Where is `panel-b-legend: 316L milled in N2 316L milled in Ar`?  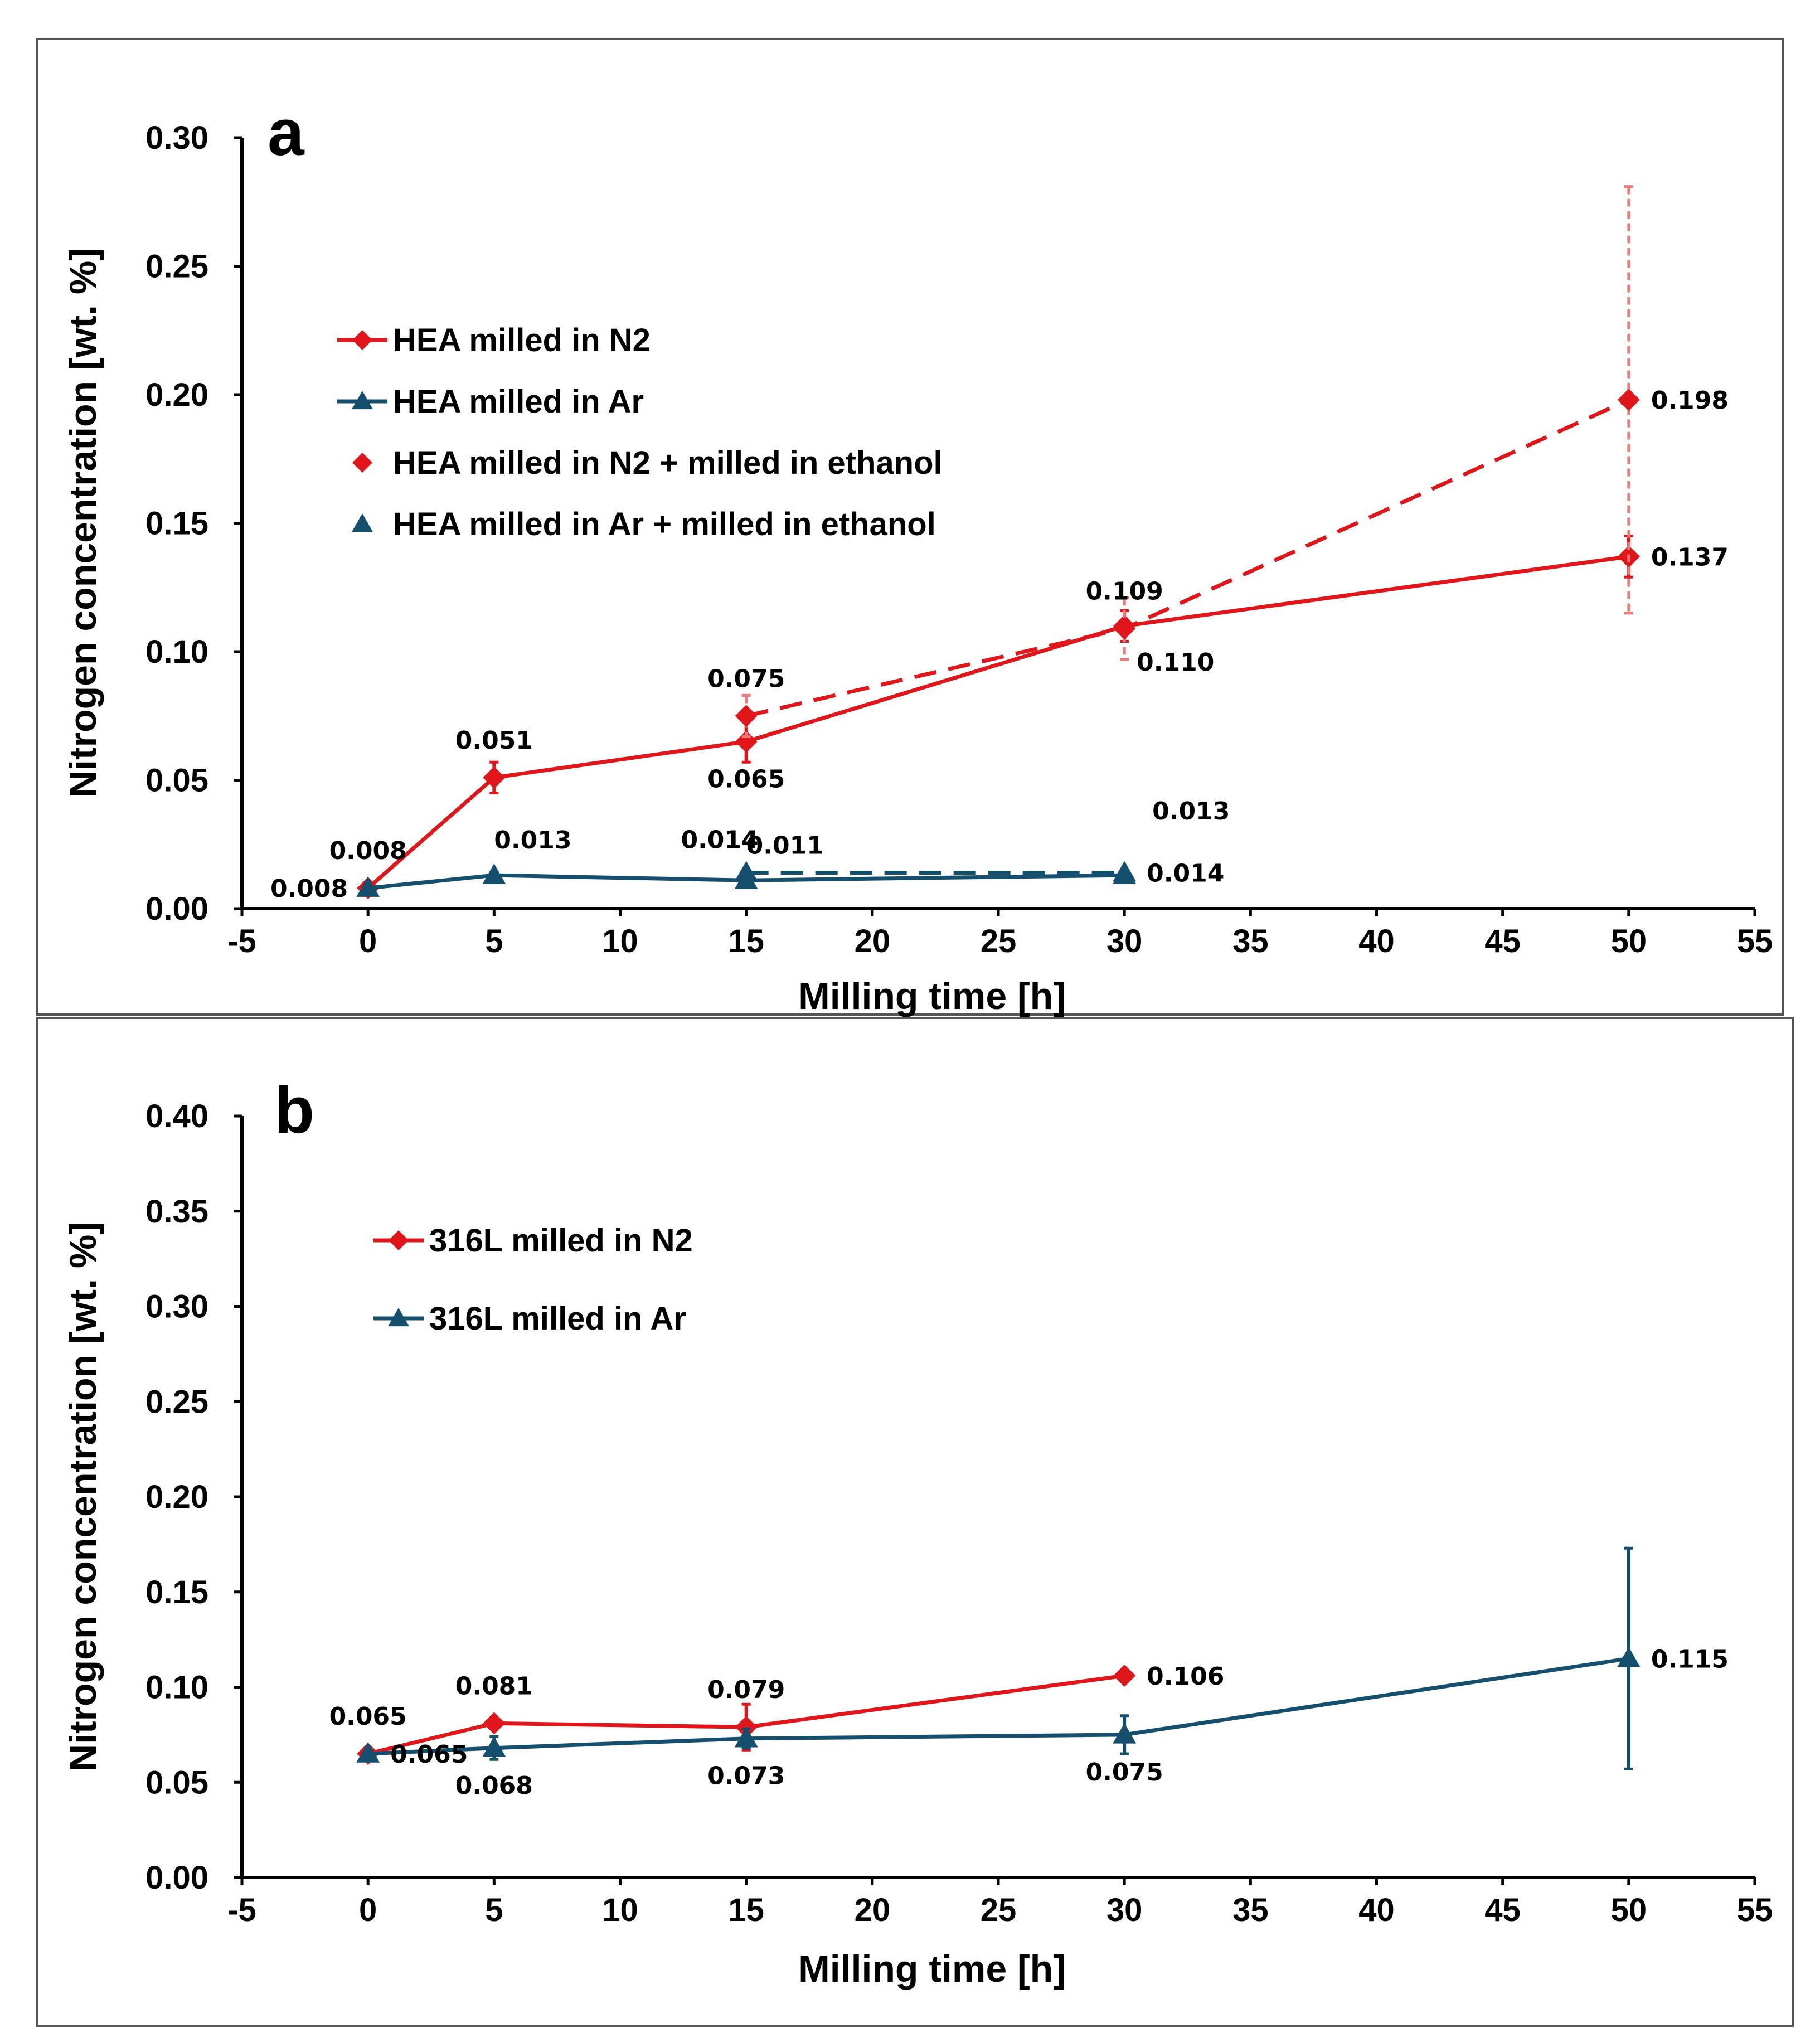 panel-b-legend: 316L milled in N2 316L milled in Ar is located at coordinates (533, 1279).